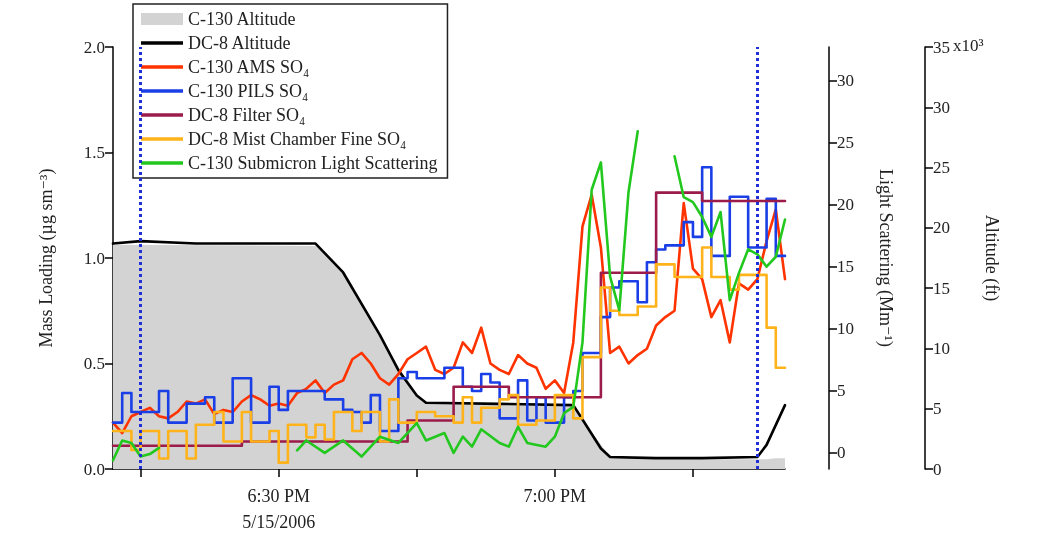 The height and width of the screenshot is (552, 1051). I want to click on y3-tick-label: 15, so click(941, 288).